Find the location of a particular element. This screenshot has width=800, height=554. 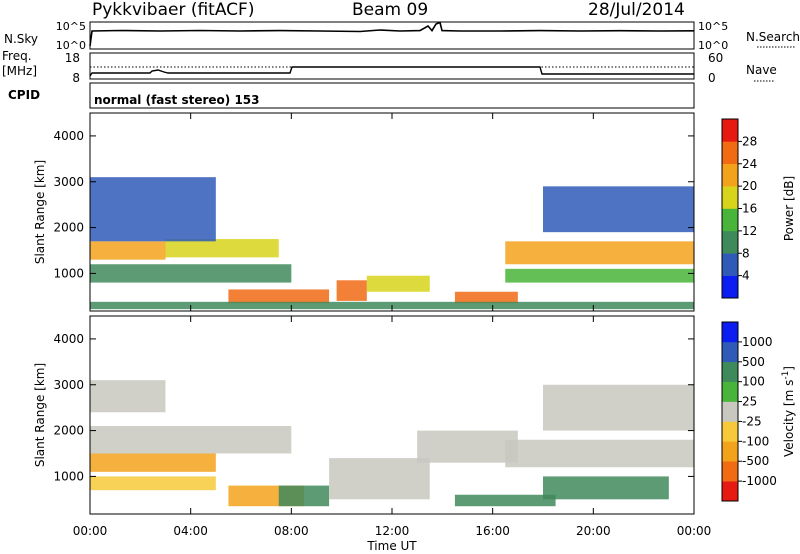

nave-tick-bottom: 0 is located at coordinates (712, 78).